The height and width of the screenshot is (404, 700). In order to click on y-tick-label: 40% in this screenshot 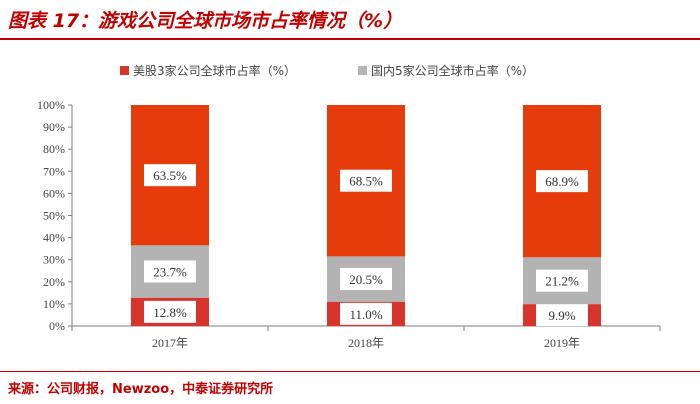, I will do `click(54, 238)`.